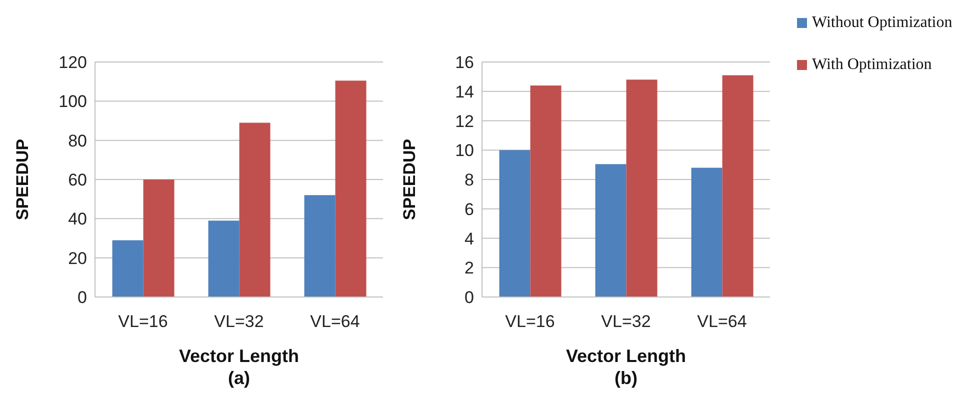  What do you see at coordinates (77, 140) in the screenshot?
I see `y-tick-label: 80` at bounding box center [77, 140].